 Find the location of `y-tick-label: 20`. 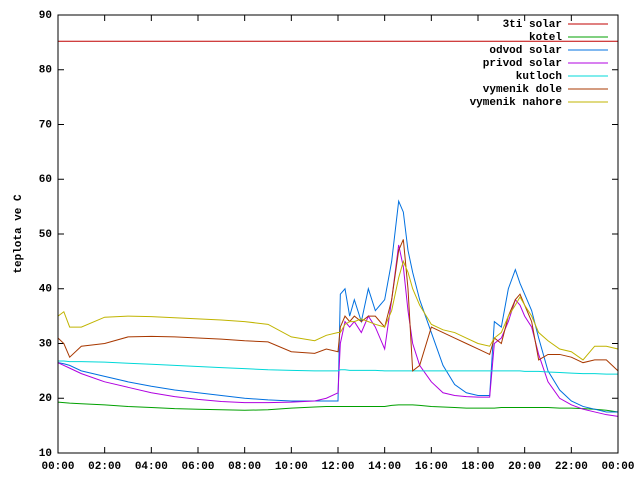

y-tick-label: 20 is located at coordinates (45, 399).